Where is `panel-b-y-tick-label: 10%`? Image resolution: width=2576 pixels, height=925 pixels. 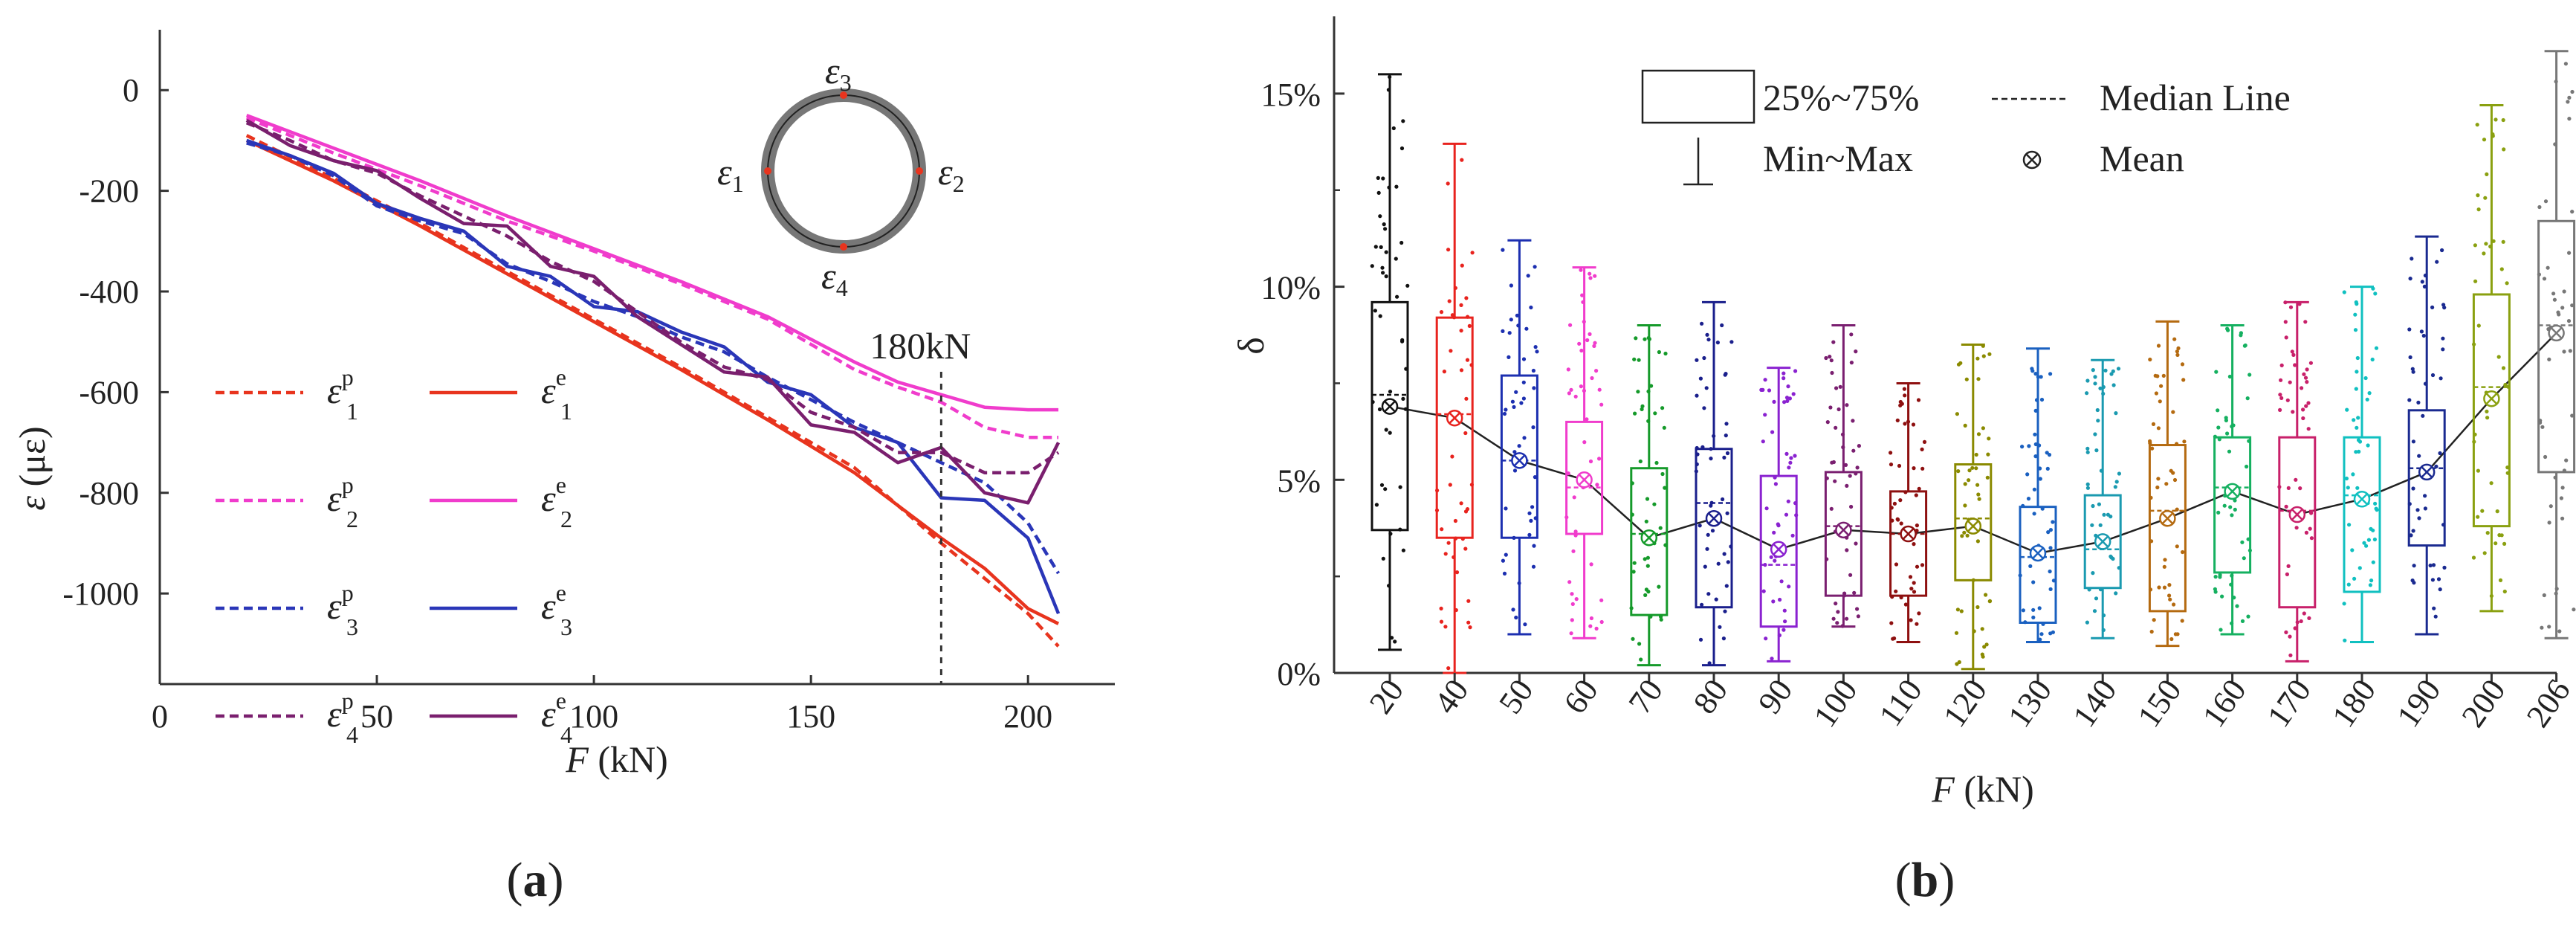 panel-b-y-tick-label: 10% is located at coordinates (1291, 288).